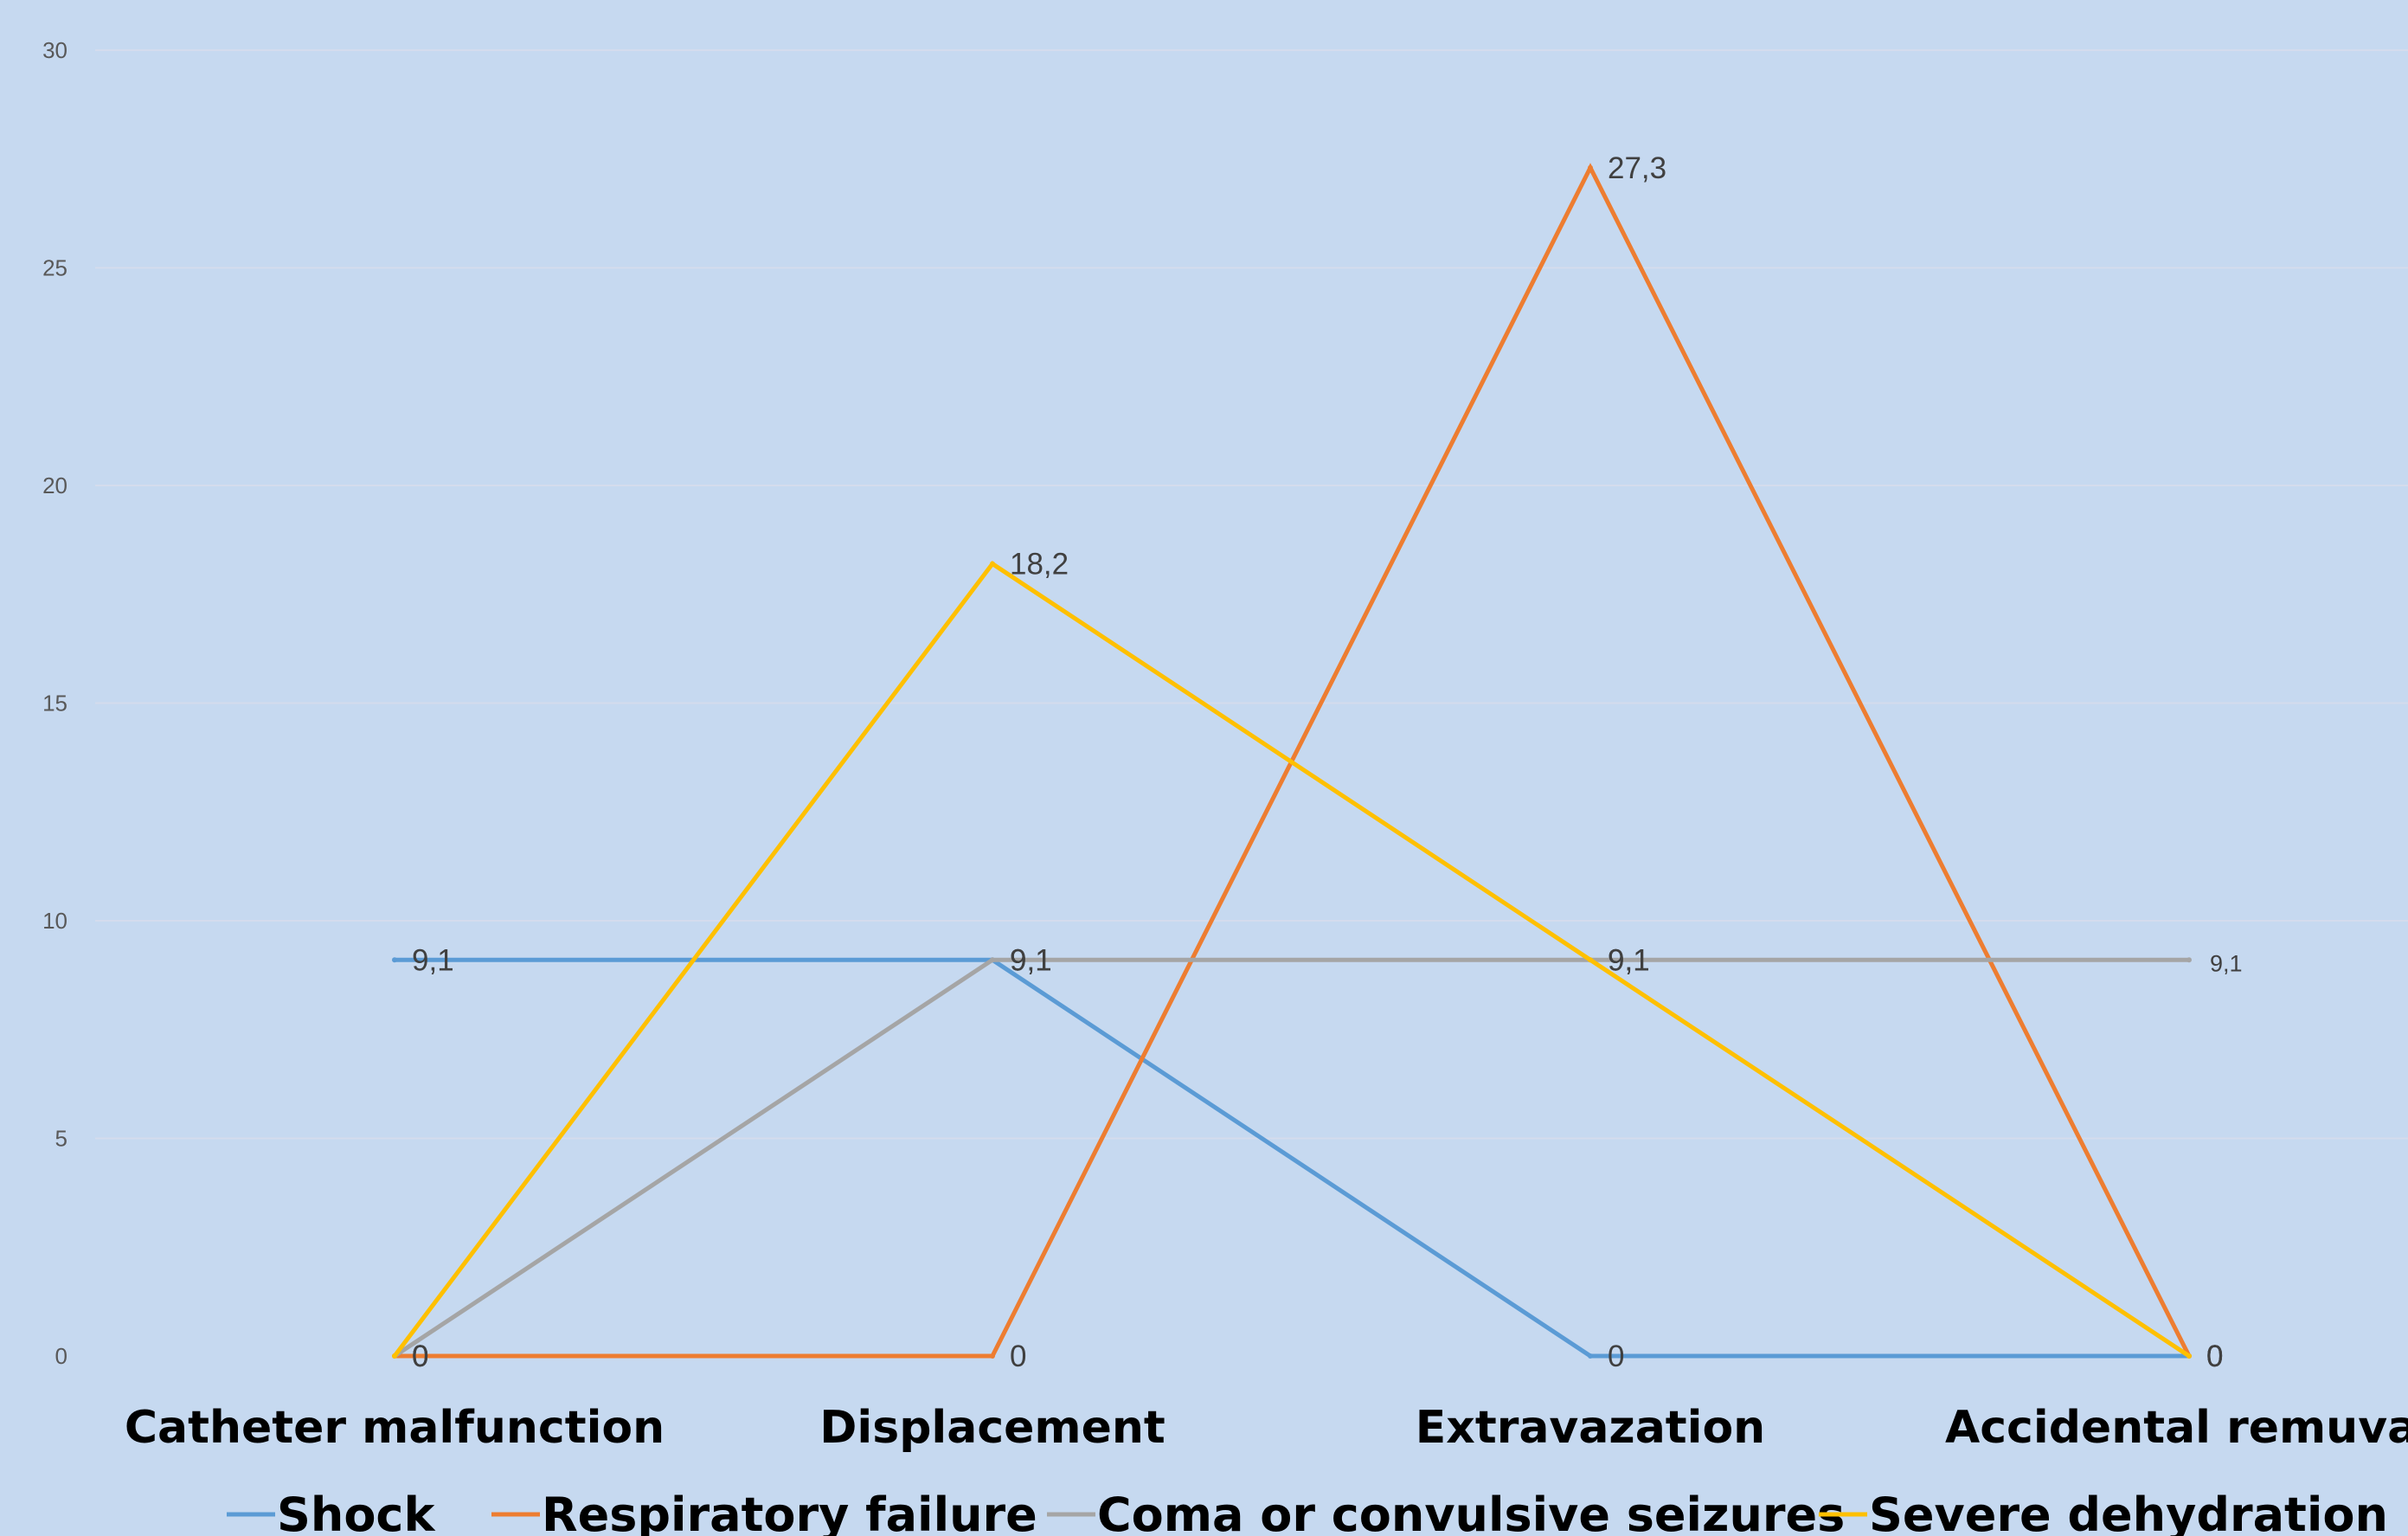 The width and height of the screenshot is (2408, 1536). I want to click on y-tick-label: 5, so click(61, 1139).